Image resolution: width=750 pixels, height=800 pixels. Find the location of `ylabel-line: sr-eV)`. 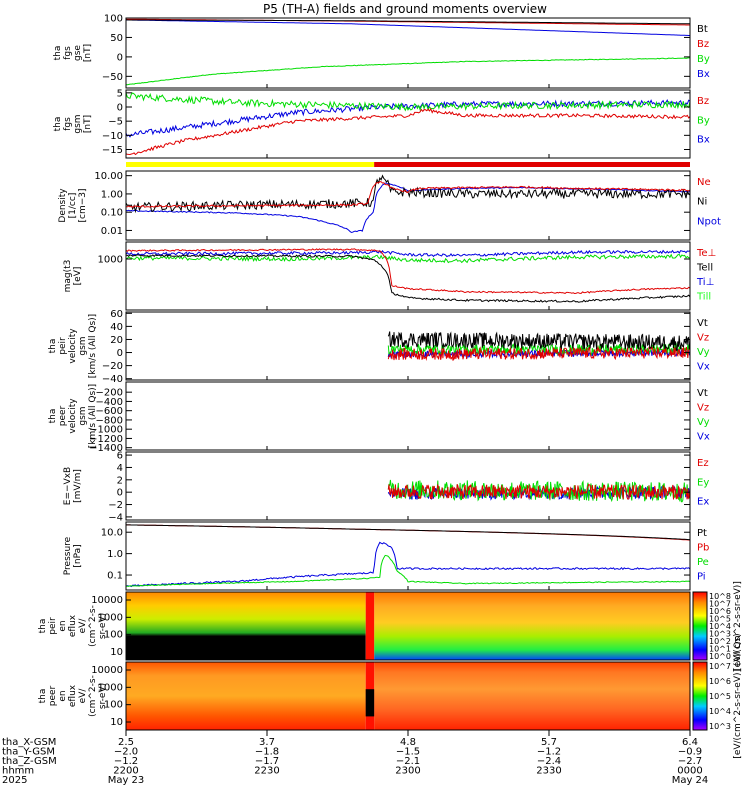

ylabel-line: sr-eV) is located at coordinates (103, 626).